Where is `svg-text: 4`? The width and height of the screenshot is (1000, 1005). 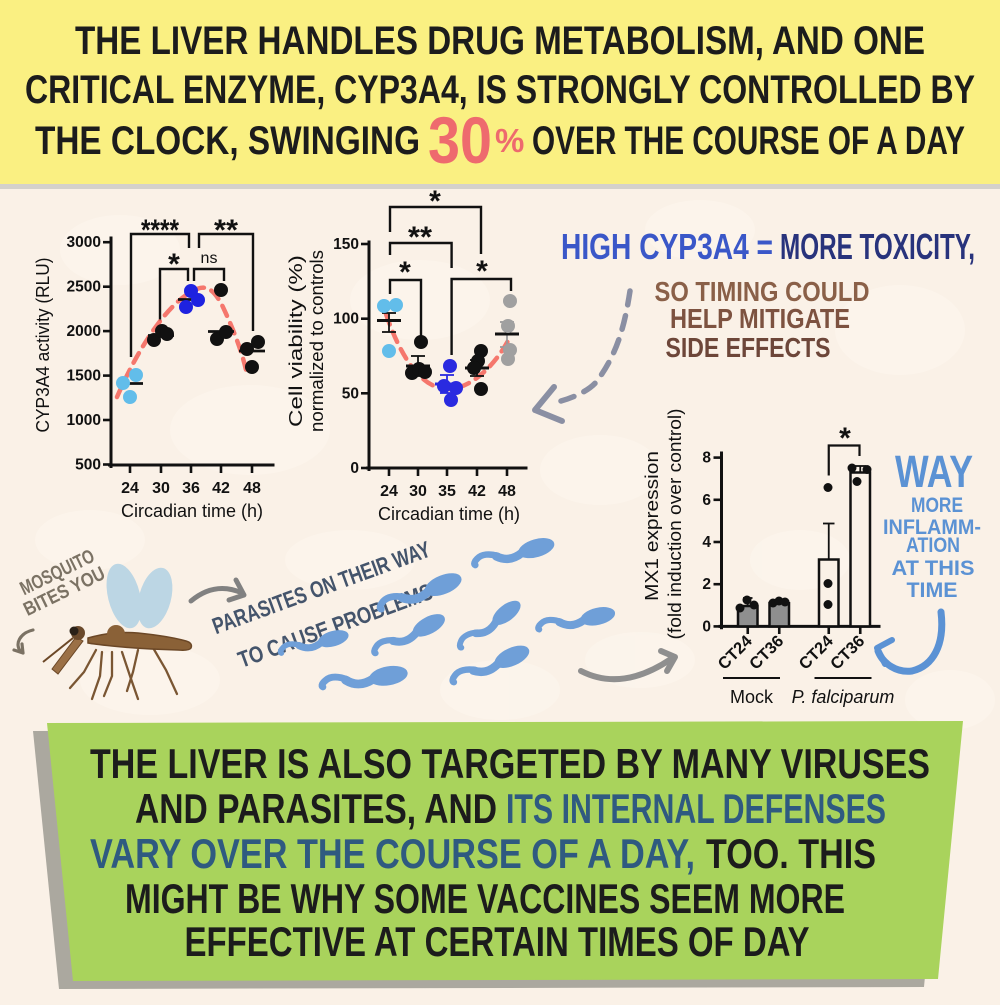
svg-text: 4 is located at coordinates (706, 542).